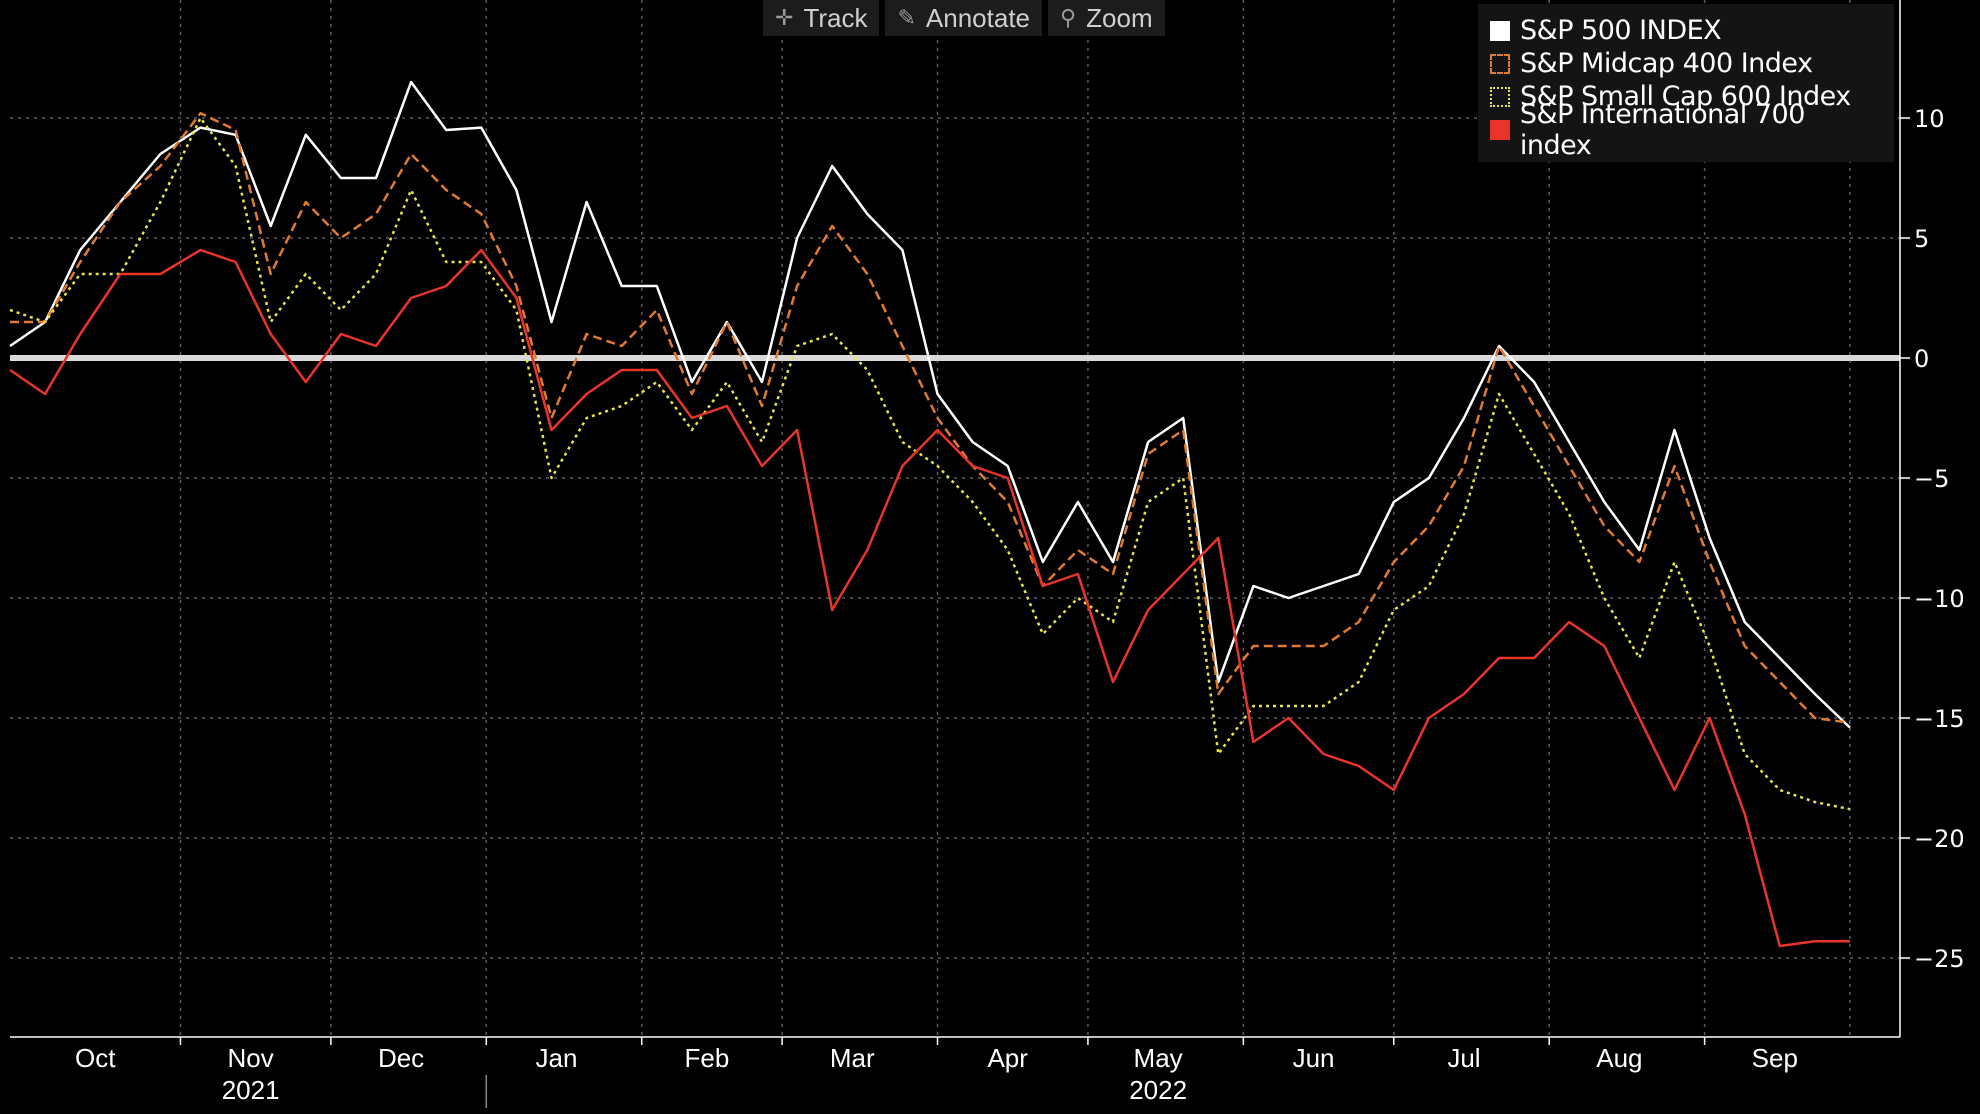 The width and height of the screenshot is (1980, 1114). I want to click on legend-label: S&P Small Cap 600 Index, so click(1685, 96).